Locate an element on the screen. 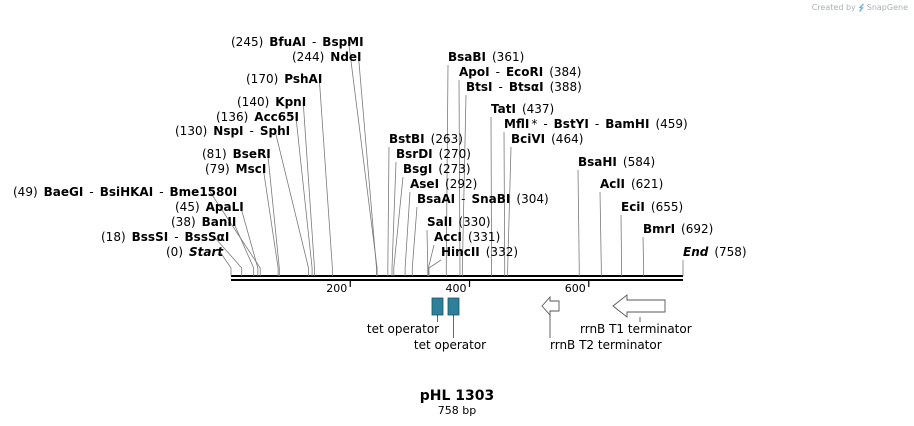 The width and height of the screenshot is (914, 426). axis-tick-label: 400 is located at coordinates (456, 288).